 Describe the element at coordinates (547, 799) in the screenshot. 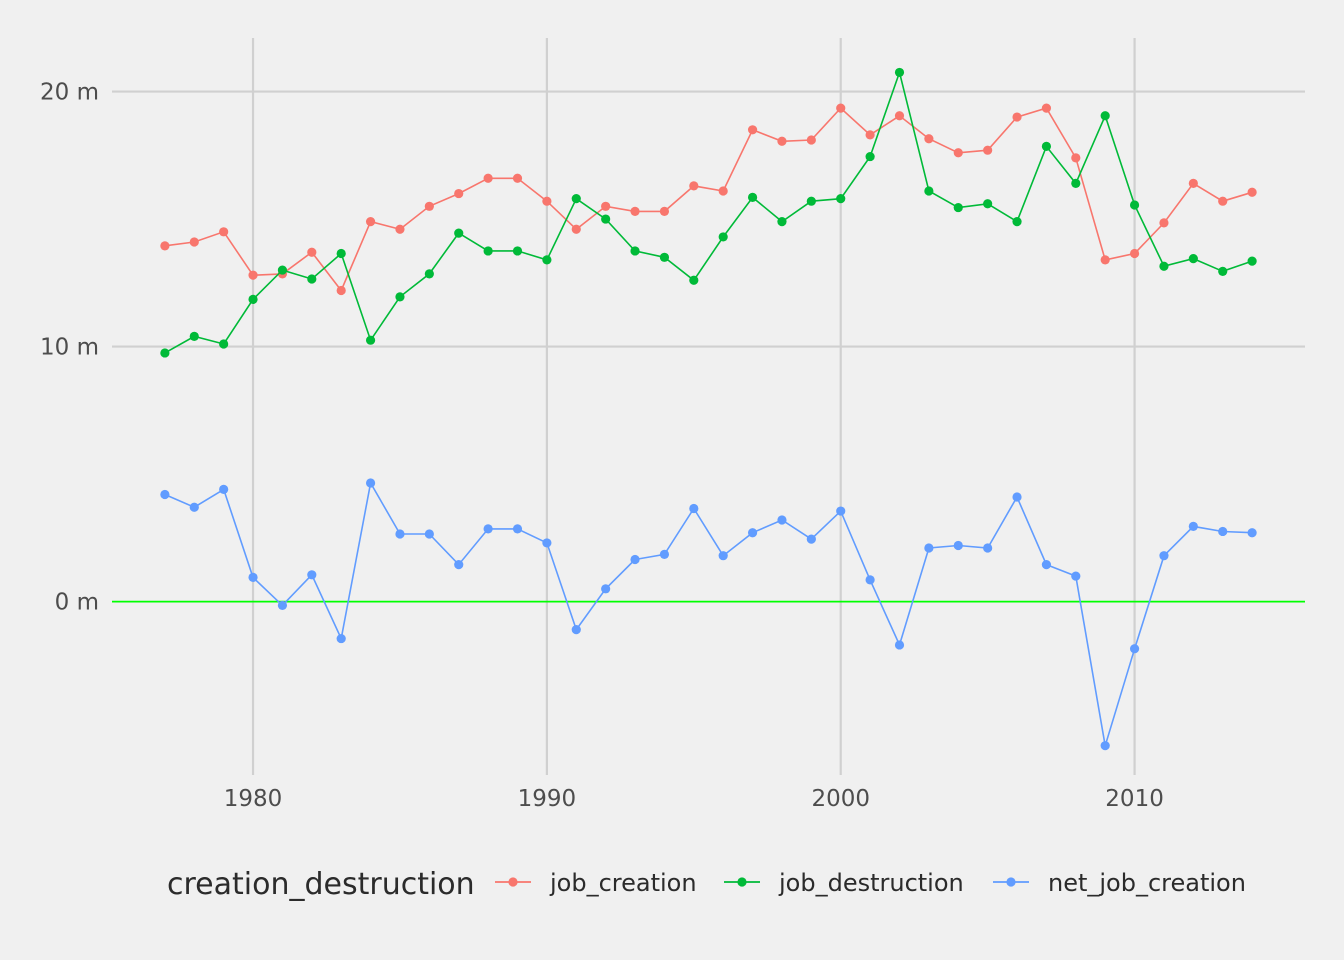

I see `x-tick-label: 1990` at that location.